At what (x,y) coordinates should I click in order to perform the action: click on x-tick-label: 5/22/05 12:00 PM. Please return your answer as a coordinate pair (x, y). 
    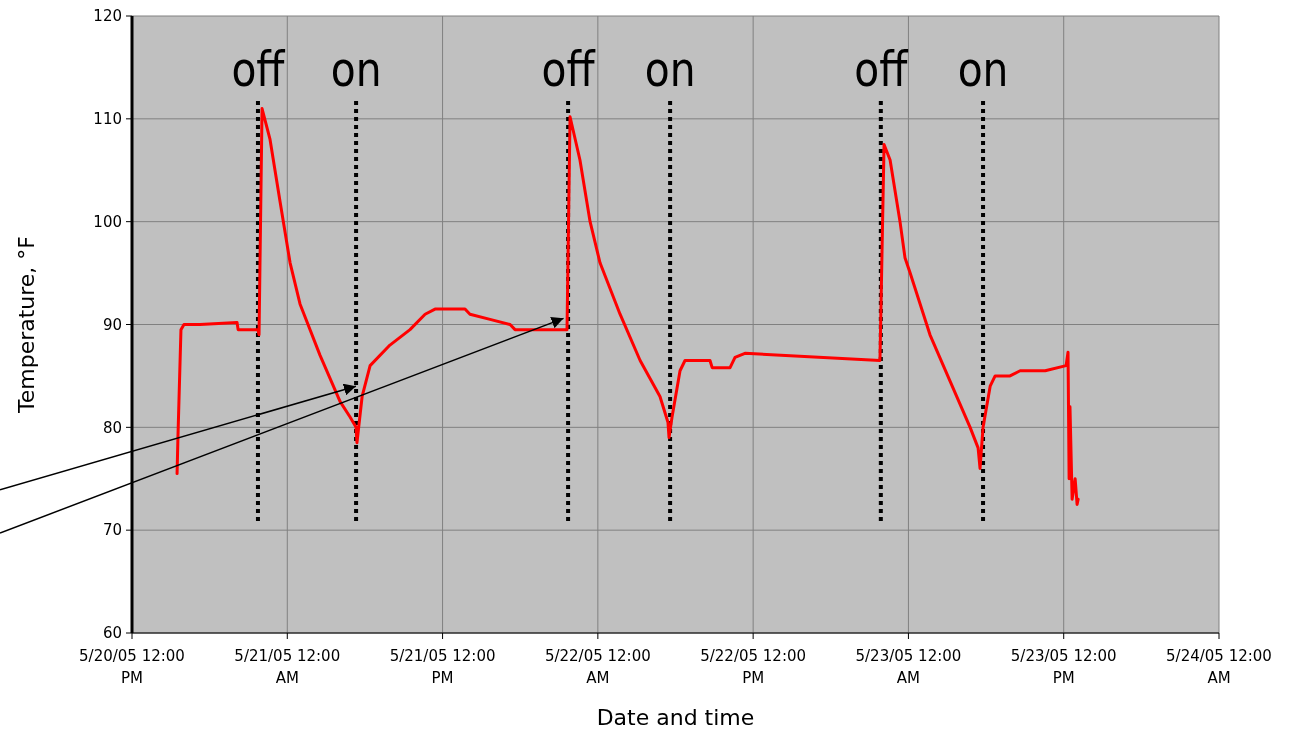
    Looking at the image, I should click on (753, 667).